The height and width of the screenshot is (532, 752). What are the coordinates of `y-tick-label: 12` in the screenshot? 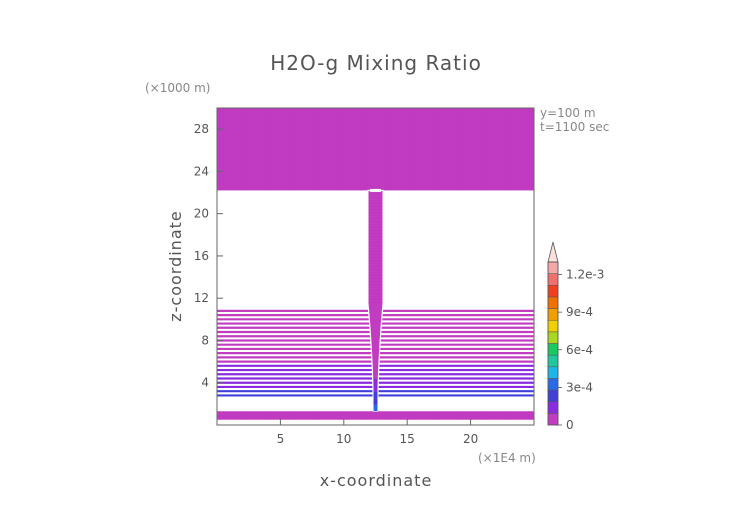 It's located at (201, 298).